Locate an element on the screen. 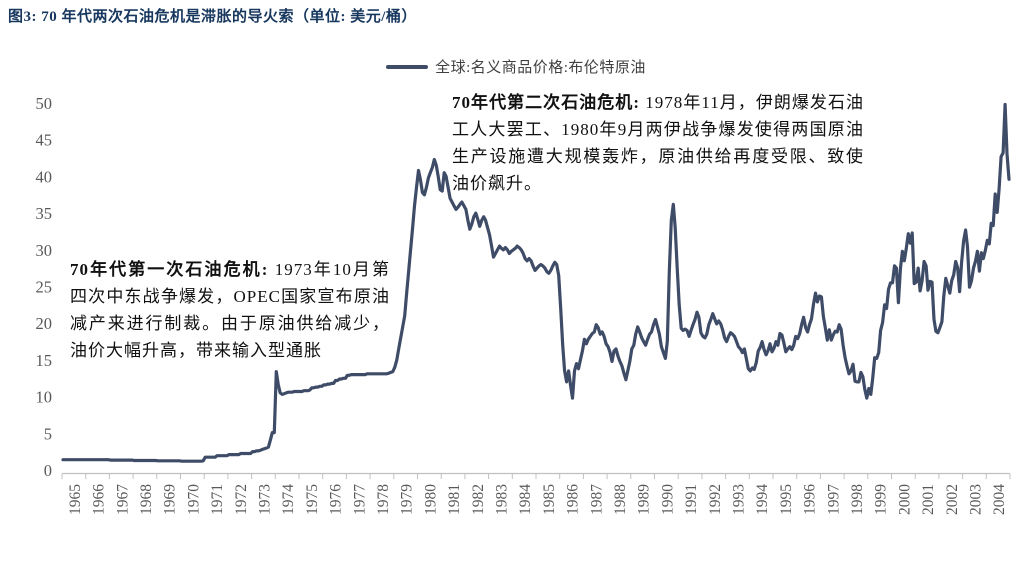 The height and width of the screenshot is (568, 1032). x-axis-label: 1973 is located at coordinates (264, 499).